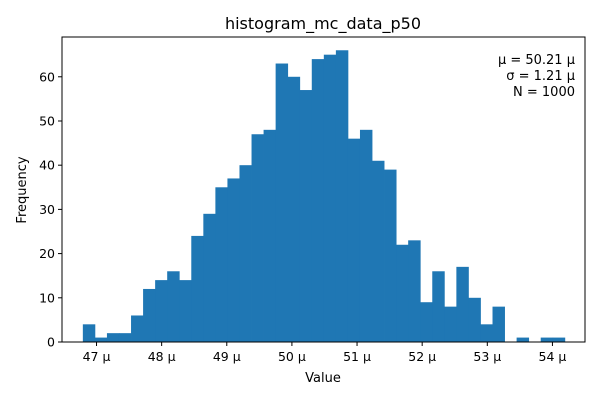 This screenshot has width=600, height=404. Describe the element at coordinates (47, 120) in the screenshot. I see `y-tick-label: 50` at that location.